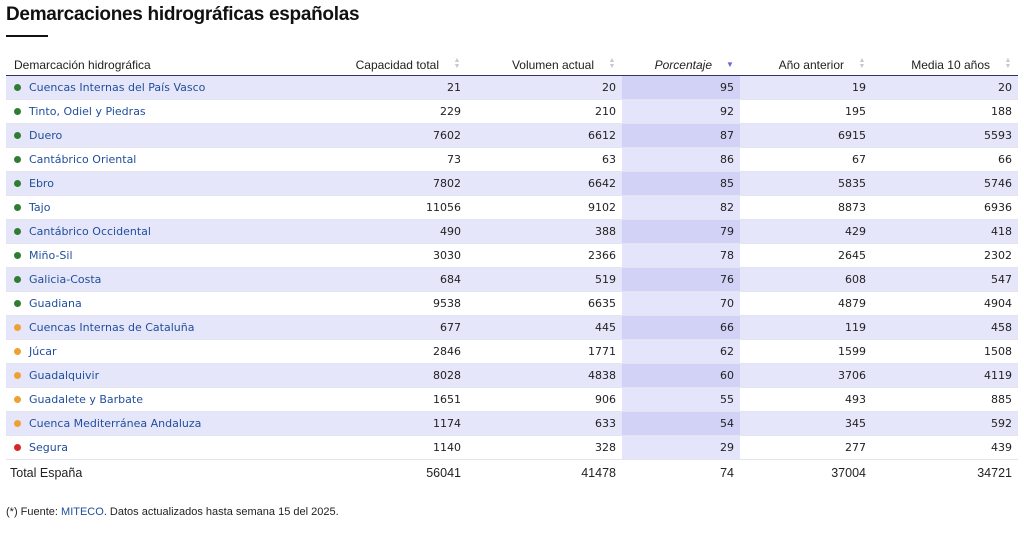 This screenshot has width=1024, height=535. I want to click on demarcacion-link: Cuencas Internas de Cataluña, so click(112, 327).